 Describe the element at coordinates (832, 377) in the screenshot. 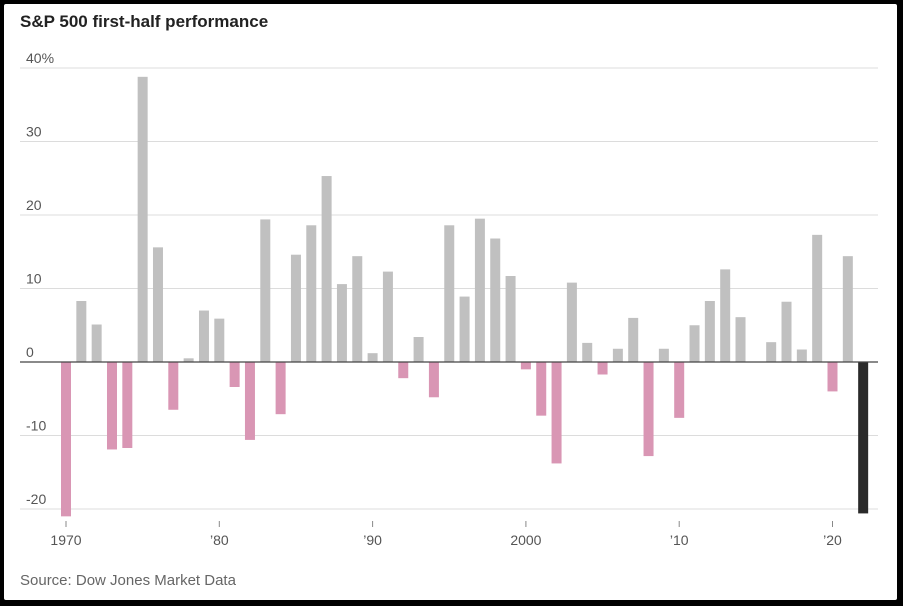

I see `bar-2020` at that location.